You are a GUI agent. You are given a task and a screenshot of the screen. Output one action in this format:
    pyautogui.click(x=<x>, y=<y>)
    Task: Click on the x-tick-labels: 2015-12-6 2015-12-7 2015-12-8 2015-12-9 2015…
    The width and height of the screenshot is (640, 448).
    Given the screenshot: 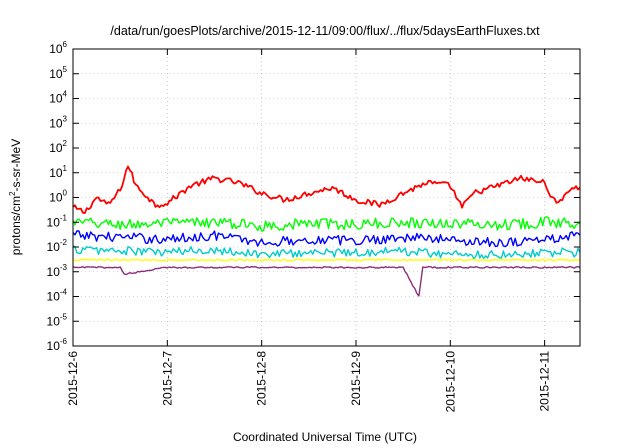 What is the action you would take?
    pyautogui.click(x=309, y=382)
    